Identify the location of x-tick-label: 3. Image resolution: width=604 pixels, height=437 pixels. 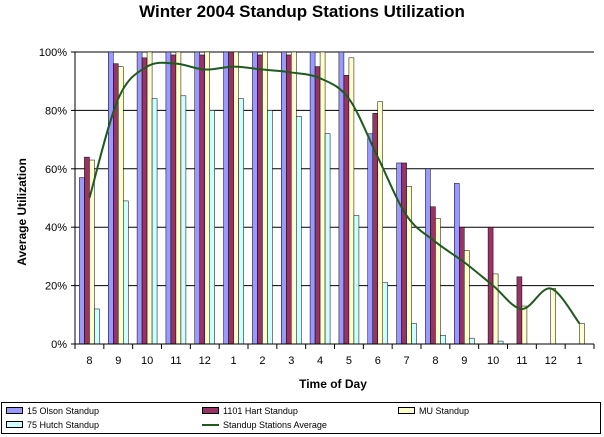
(291, 361).